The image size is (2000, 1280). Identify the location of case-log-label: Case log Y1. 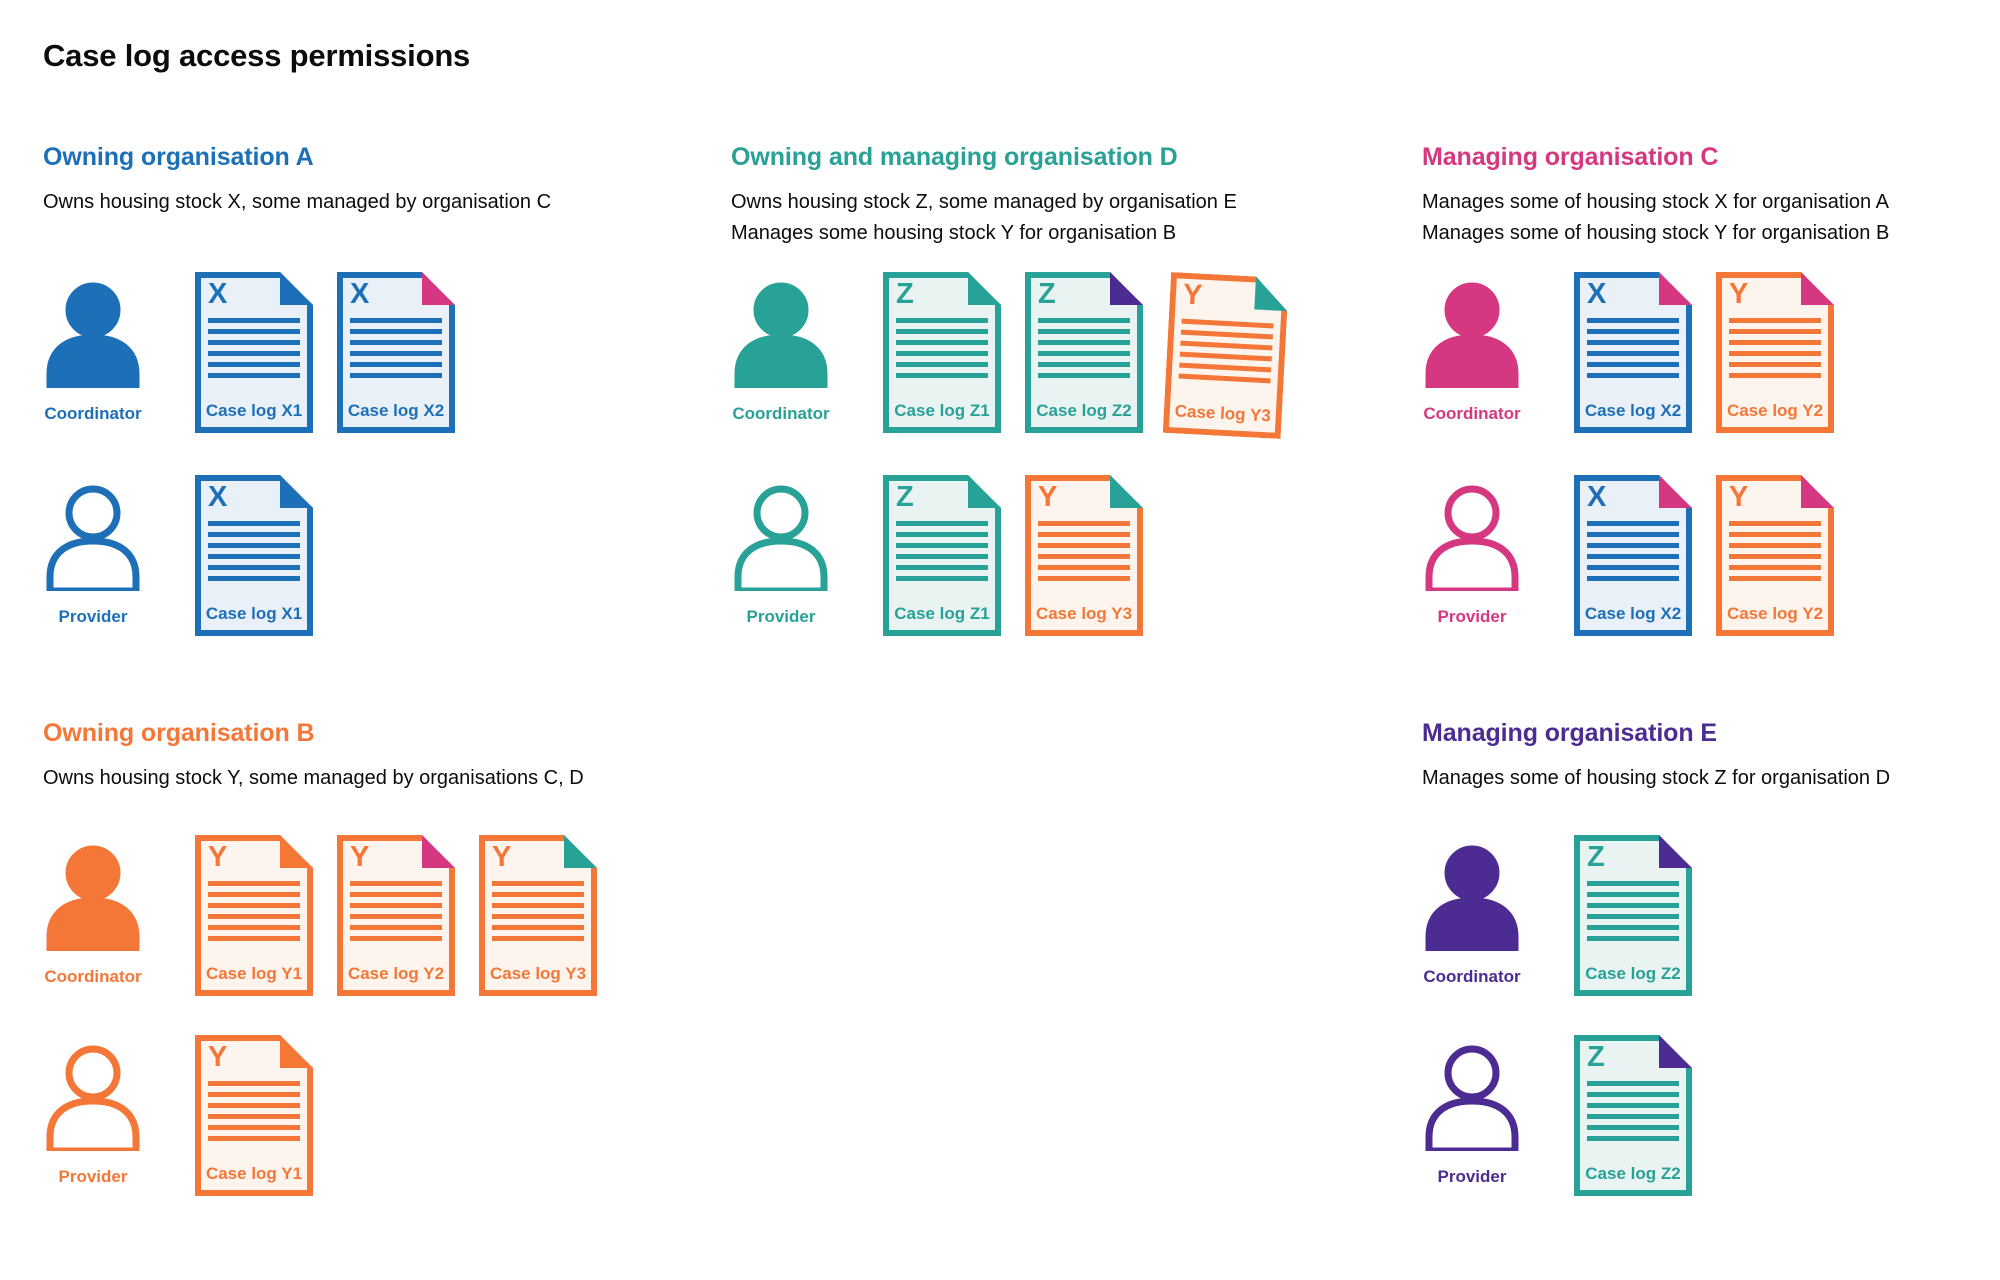
(254, 973).